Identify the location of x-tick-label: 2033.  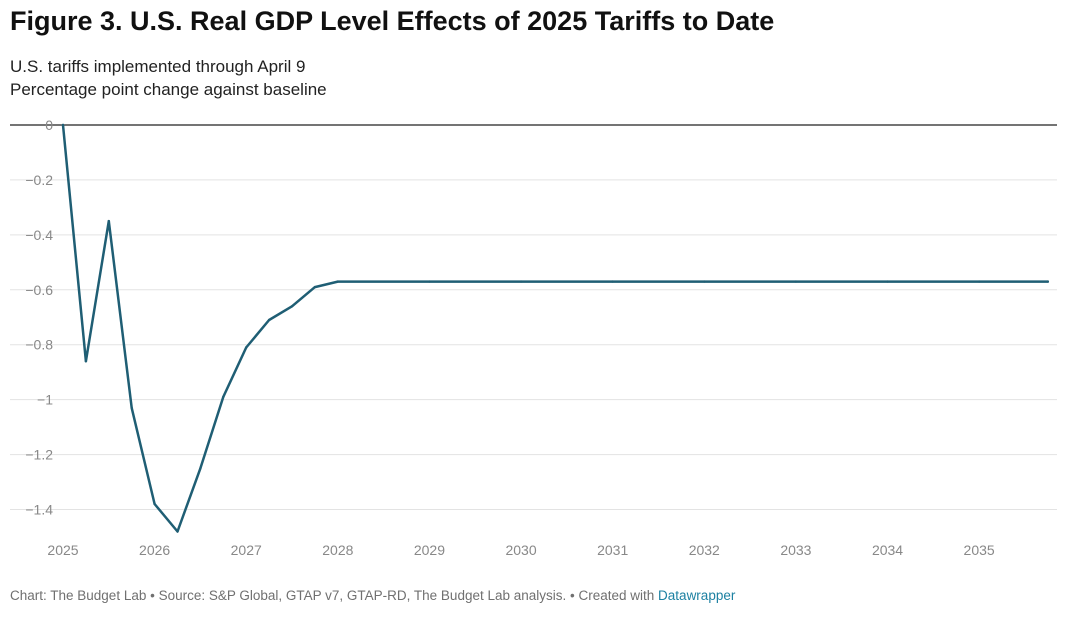
(795, 550).